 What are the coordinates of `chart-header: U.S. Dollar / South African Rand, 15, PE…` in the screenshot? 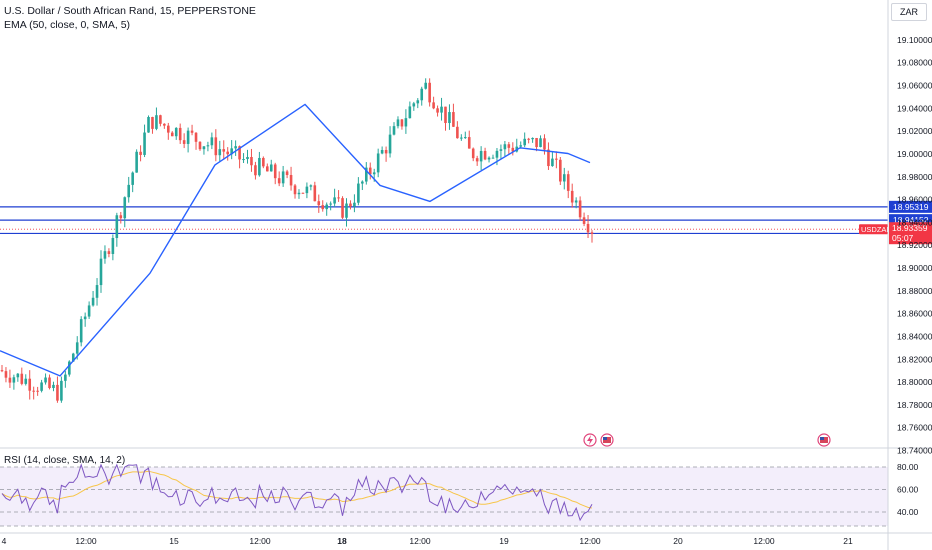 It's located at (130, 18).